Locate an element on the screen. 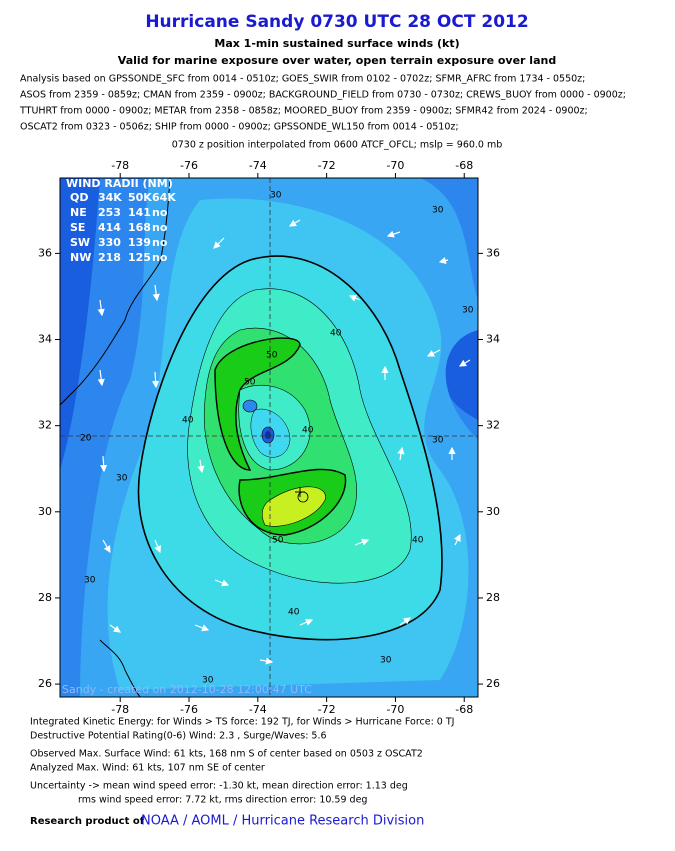  wind-radii-cell: 414 is located at coordinates (109, 227).